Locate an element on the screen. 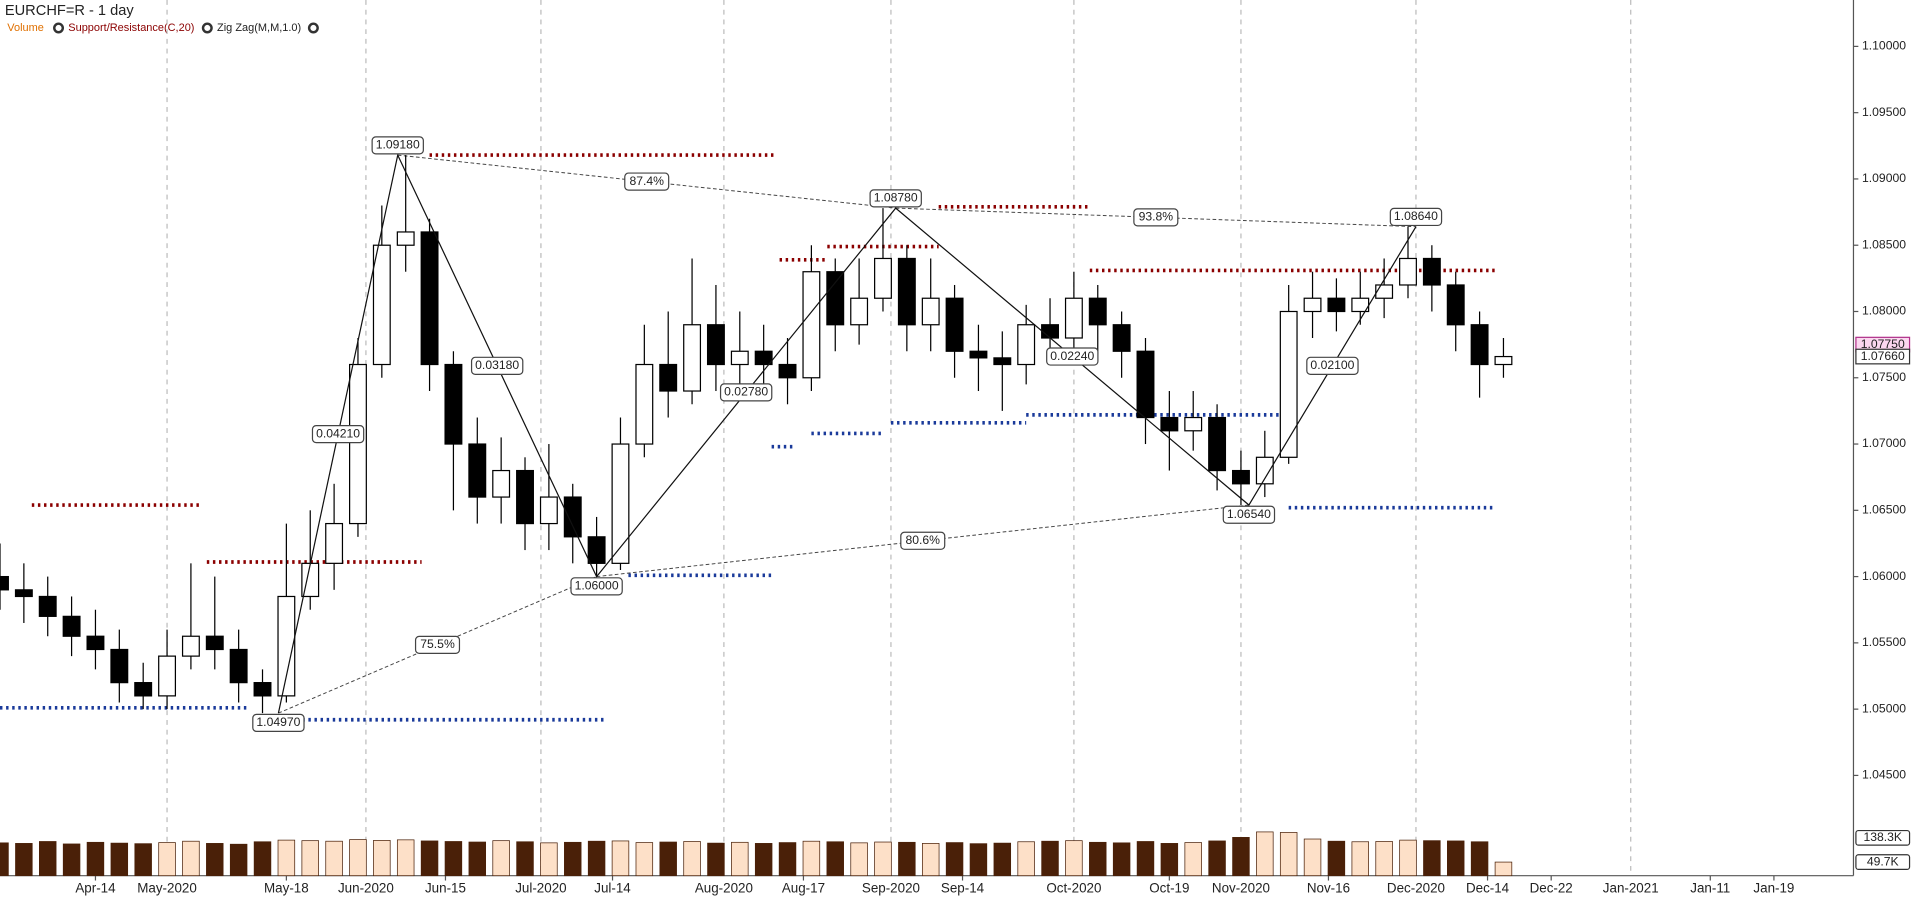 Image resolution: width=1912 pixels, height=900 pixels. x-tick-label: Nov-16 is located at coordinates (1328, 888).